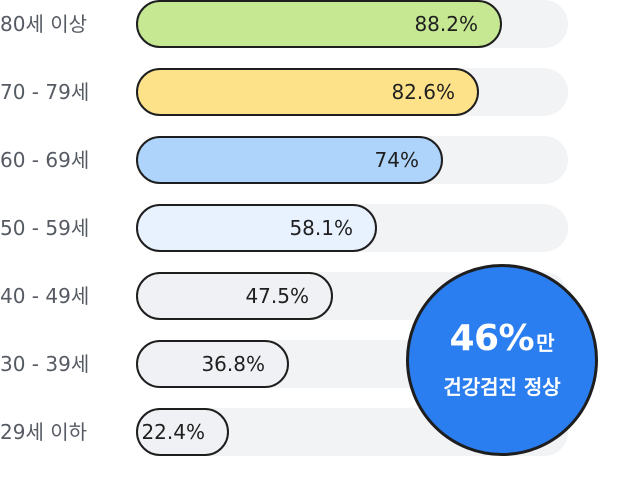 This screenshot has width=618, height=480. I want to click on bar-value-label: 22.4%, so click(173, 432).